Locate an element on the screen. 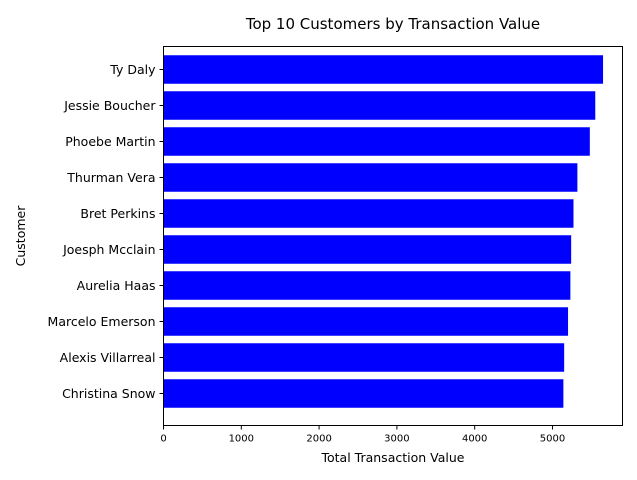  x-tick-label: 4000 is located at coordinates (474, 439).